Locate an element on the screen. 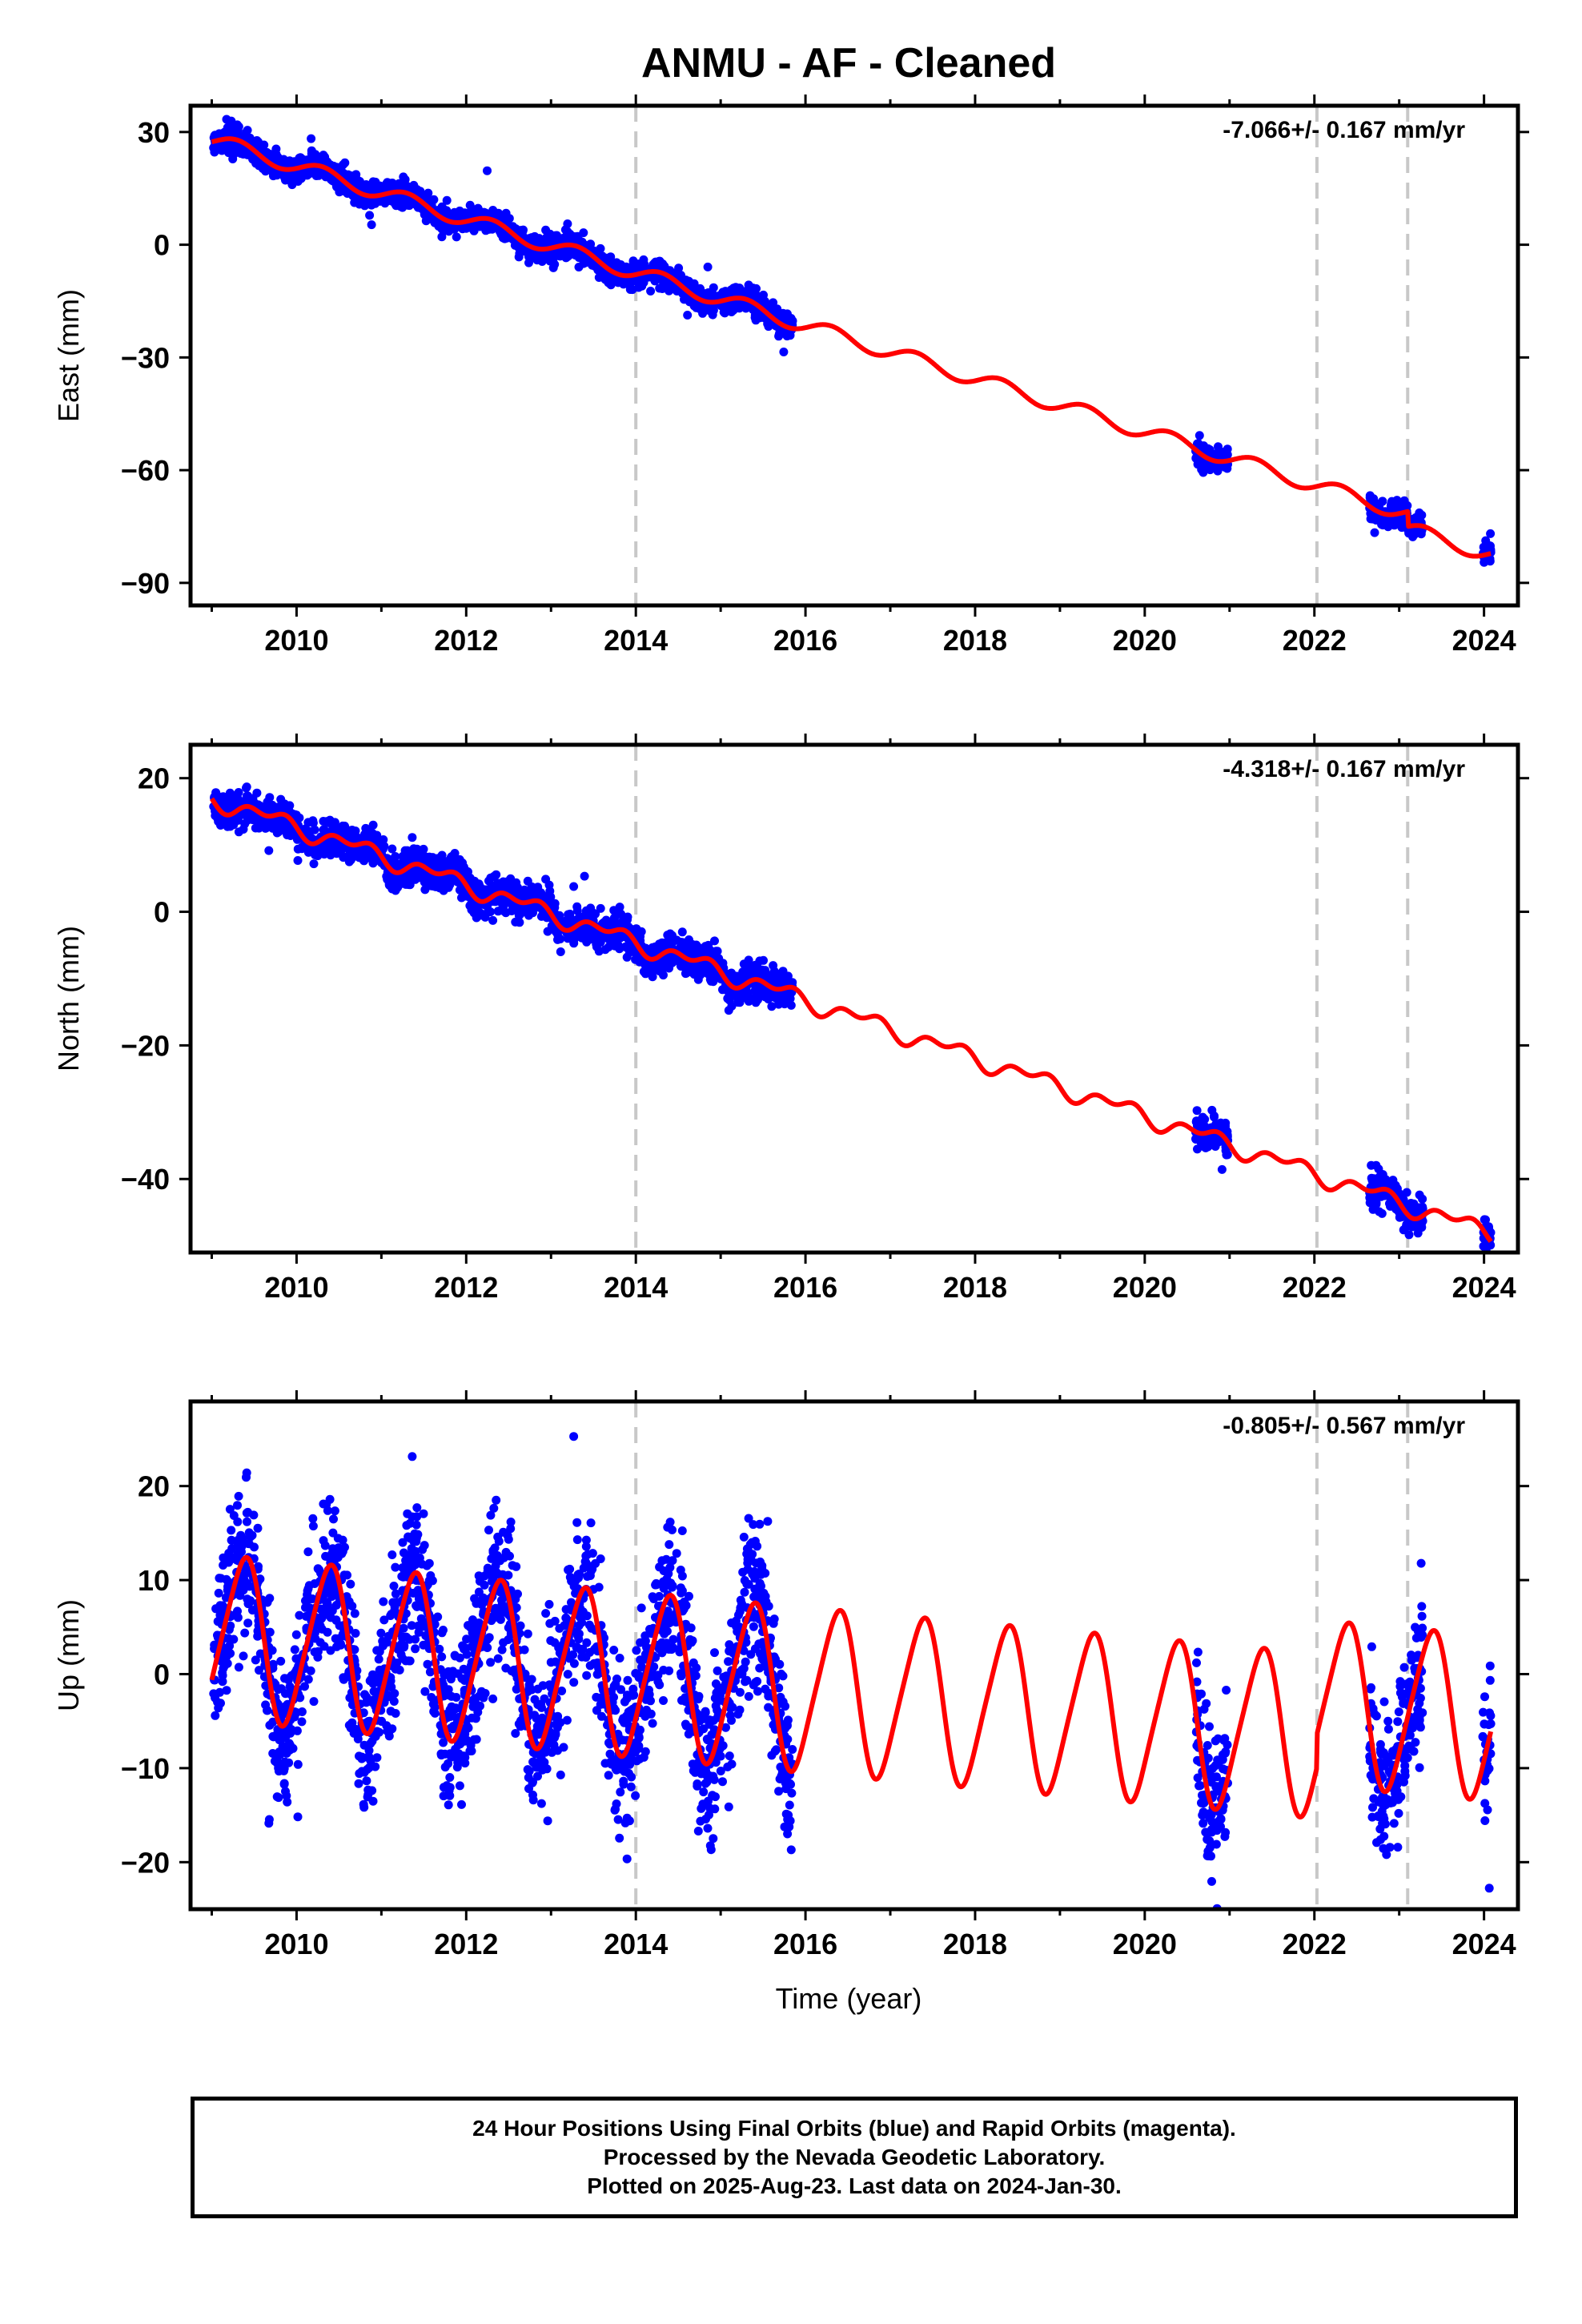 This screenshot has width=1582, height=2324. east-x-tick-label: 2020 is located at coordinates (1145, 640).